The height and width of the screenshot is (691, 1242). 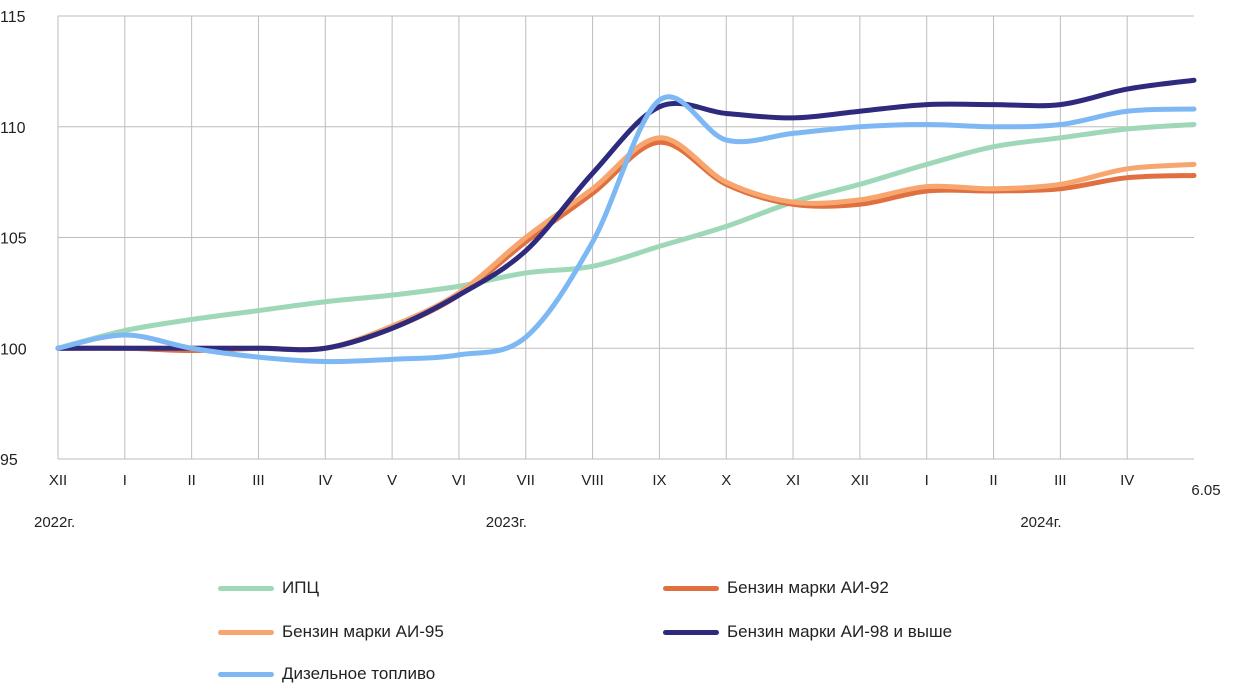 I want to click on x-tick-label: VIII, so click(x=592, y=480).